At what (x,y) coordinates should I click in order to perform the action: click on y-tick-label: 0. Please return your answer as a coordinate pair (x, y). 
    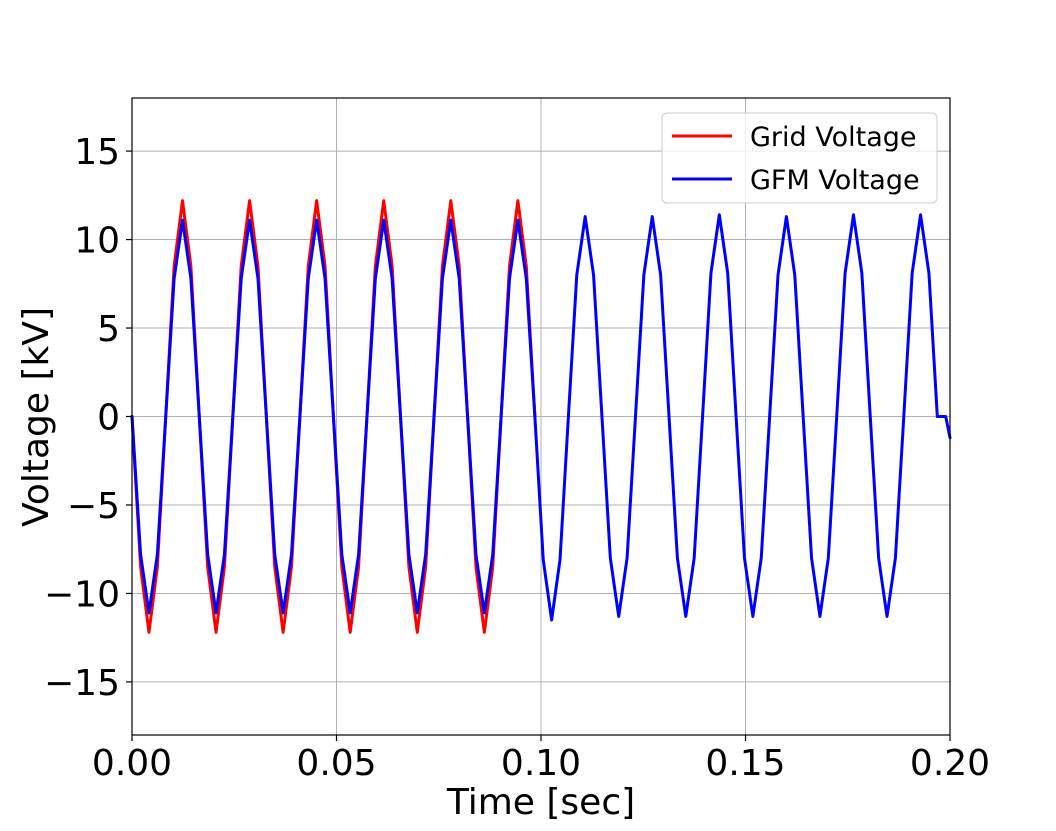
    Looking at the image, I should click on (108, 418).